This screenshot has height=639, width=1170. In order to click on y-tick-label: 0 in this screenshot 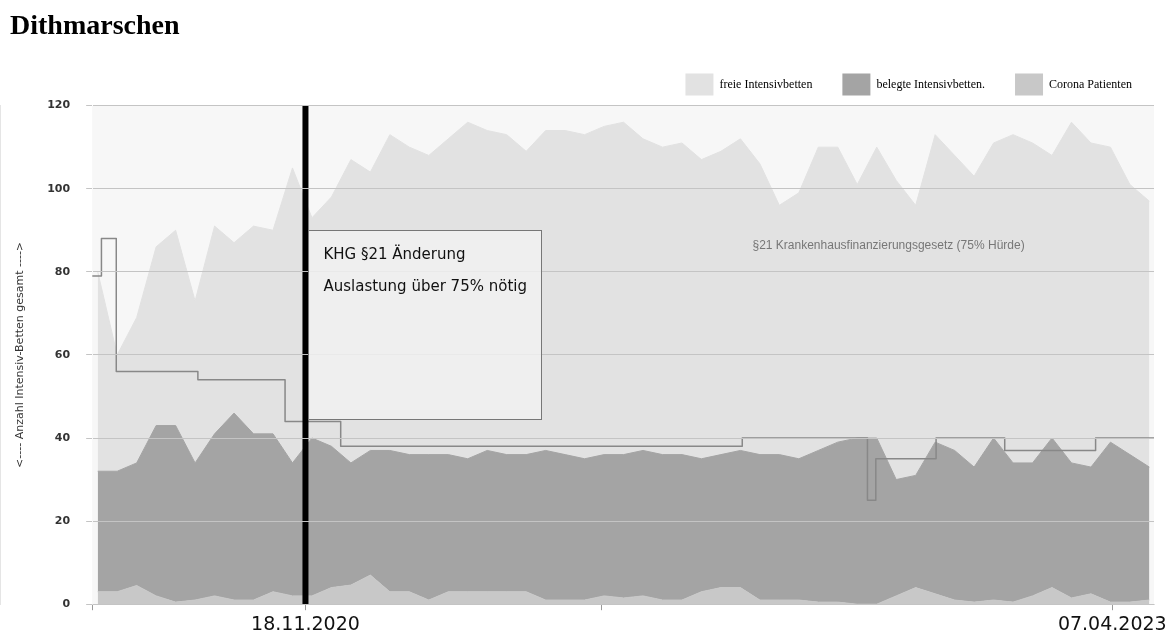, I will do `click(66, 604)`.